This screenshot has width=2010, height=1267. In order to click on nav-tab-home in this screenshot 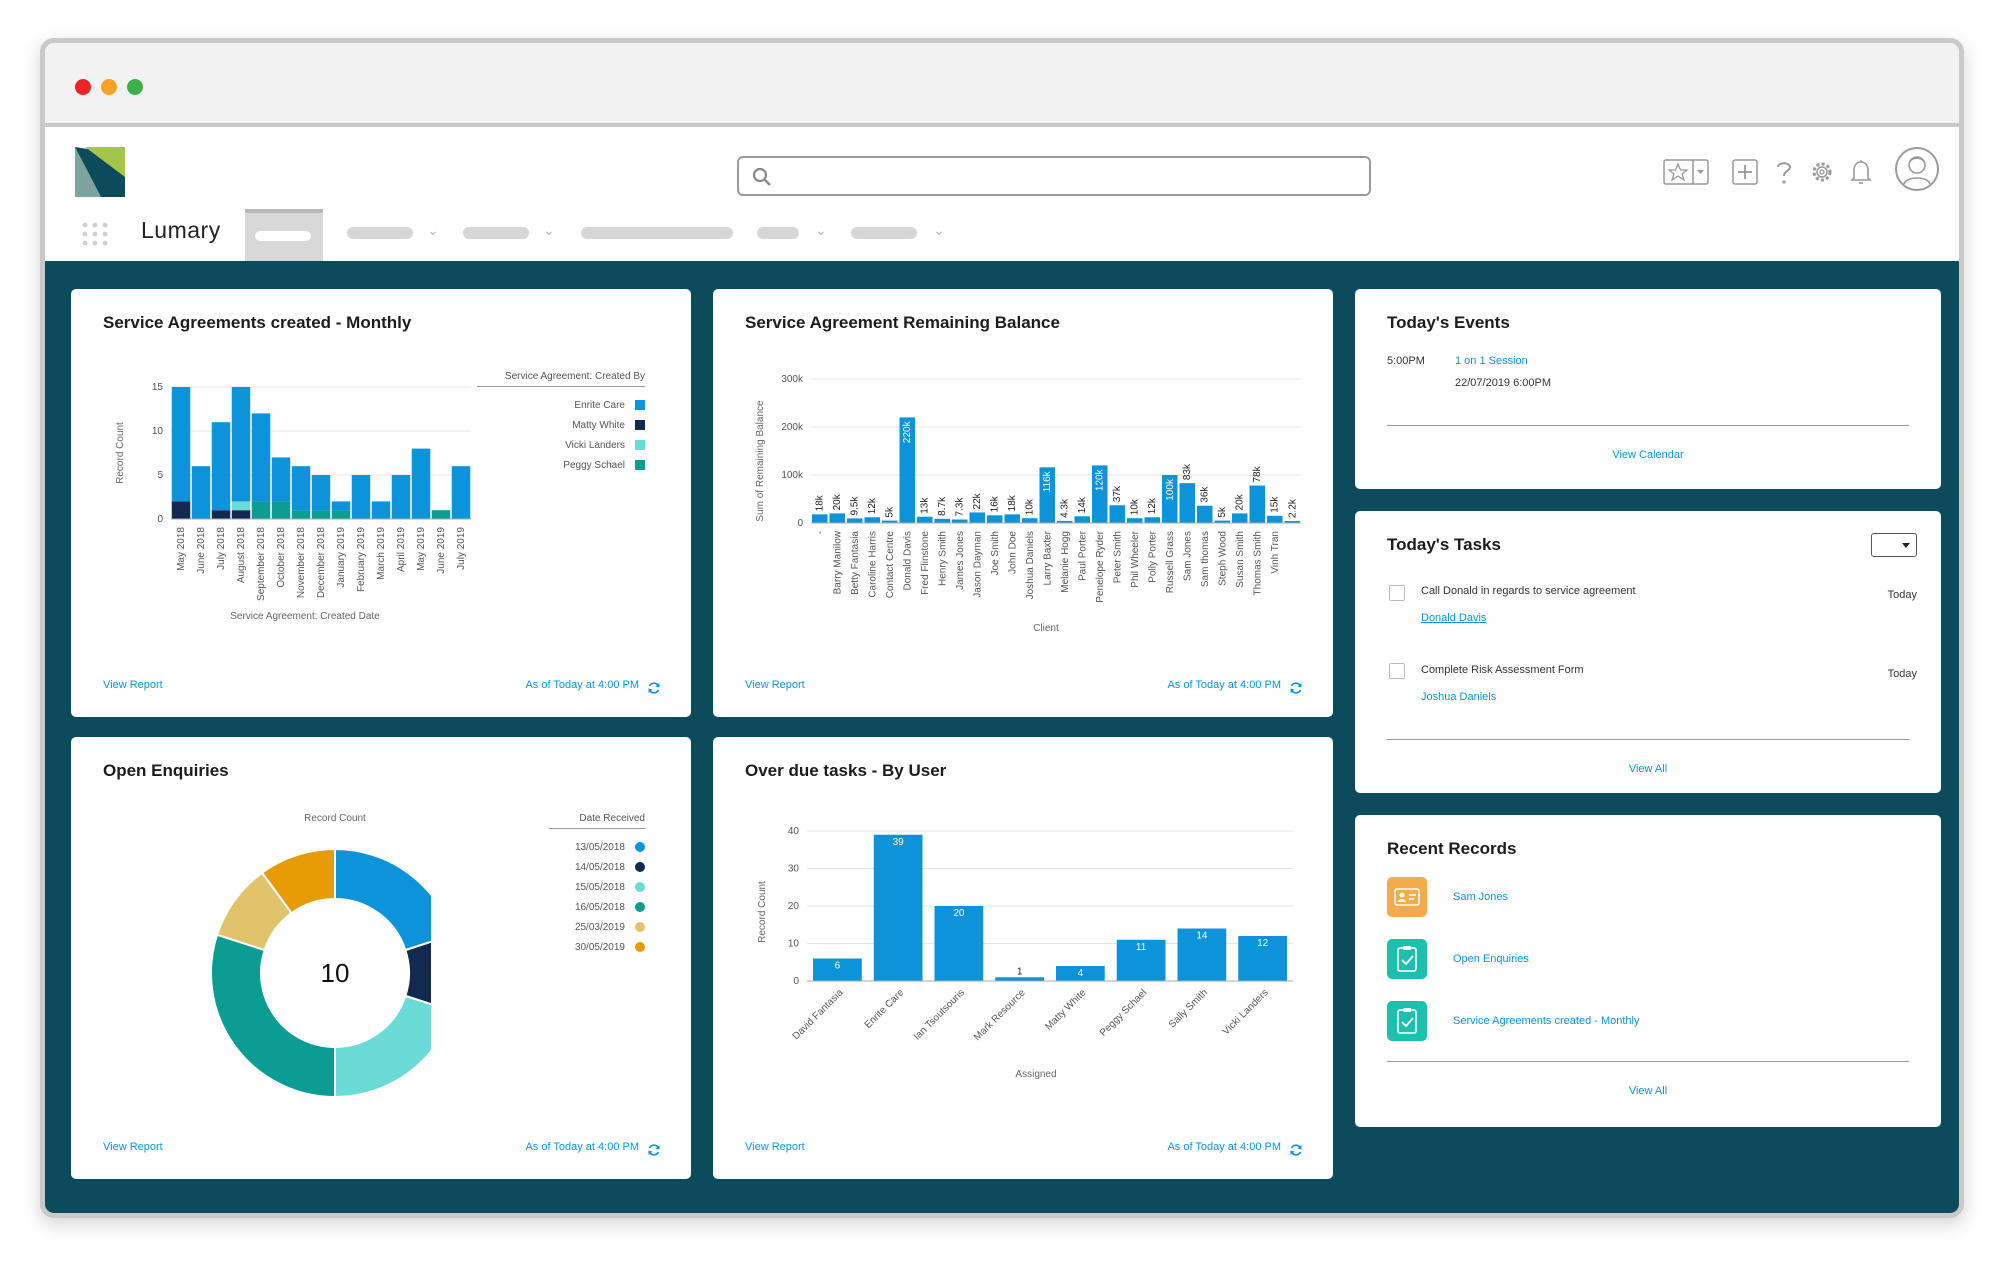, I will do `click(284, 235)`.